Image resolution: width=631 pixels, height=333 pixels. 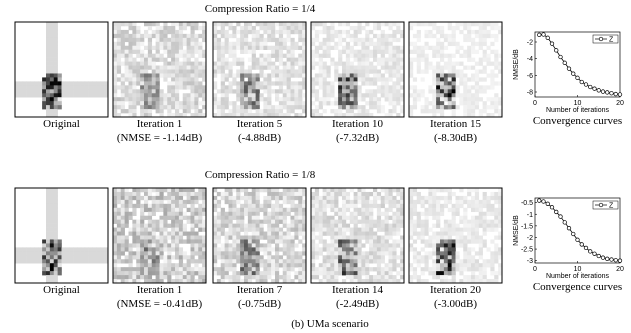 What do you see at coordinates (159, 235) in the screenshot?
I see `heatmap` at bounding box center [159, 235].